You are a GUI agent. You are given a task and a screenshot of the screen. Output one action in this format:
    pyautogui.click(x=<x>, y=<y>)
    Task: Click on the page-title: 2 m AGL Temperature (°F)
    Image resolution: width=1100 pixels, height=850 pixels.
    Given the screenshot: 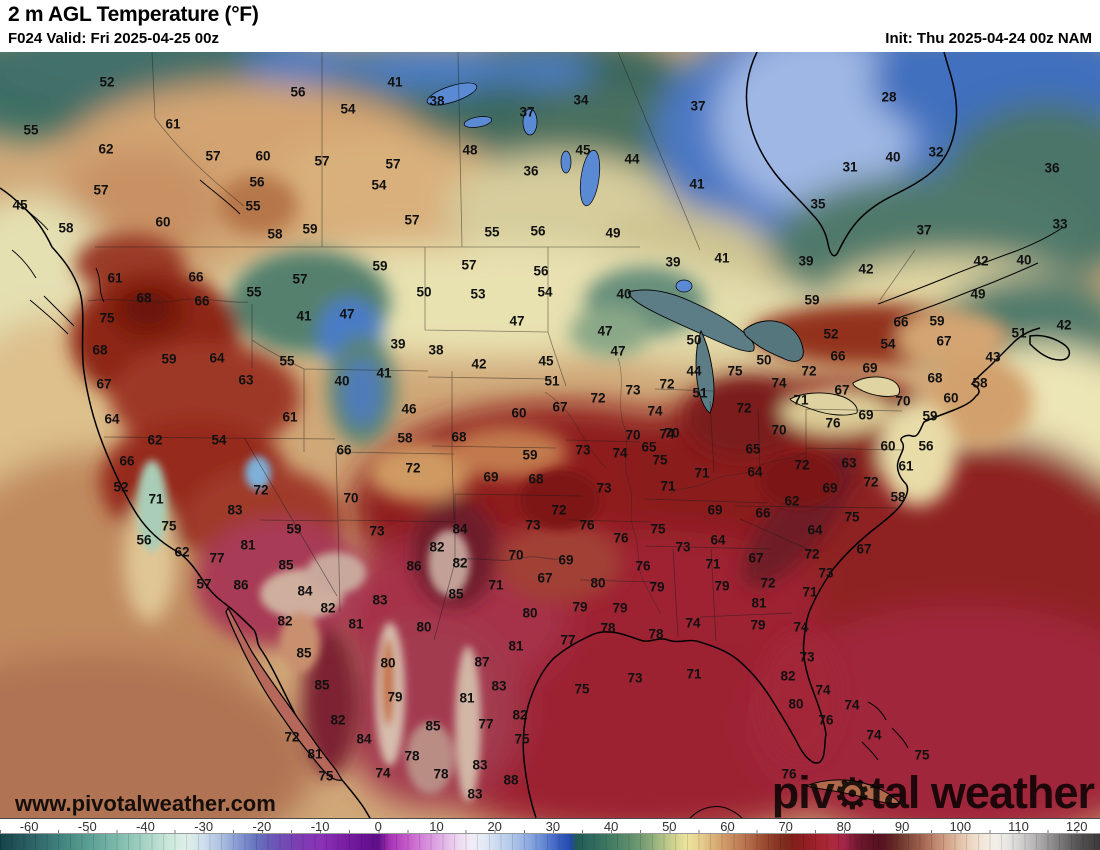 What is the action you would take?
    pyautogui.click(x=133, y=14)
    